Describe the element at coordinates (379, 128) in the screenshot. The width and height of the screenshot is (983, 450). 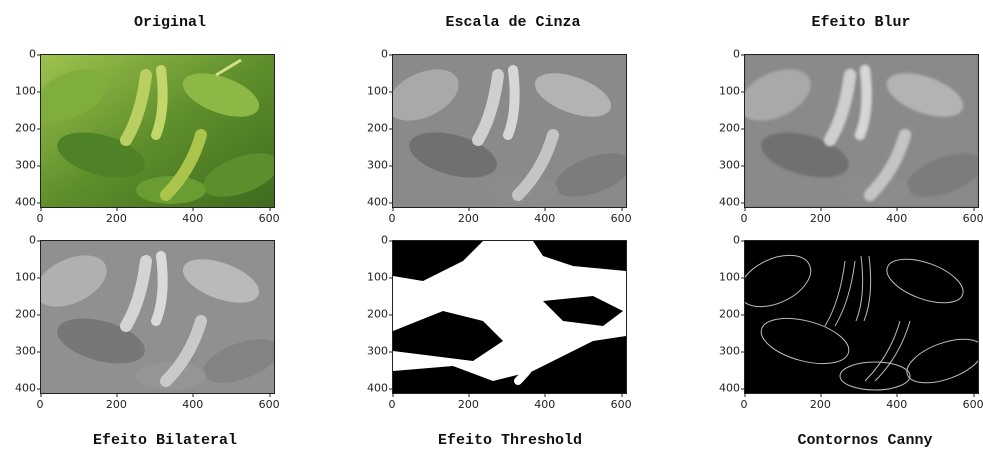
I see `gray-ytick-label: 200` at that location.